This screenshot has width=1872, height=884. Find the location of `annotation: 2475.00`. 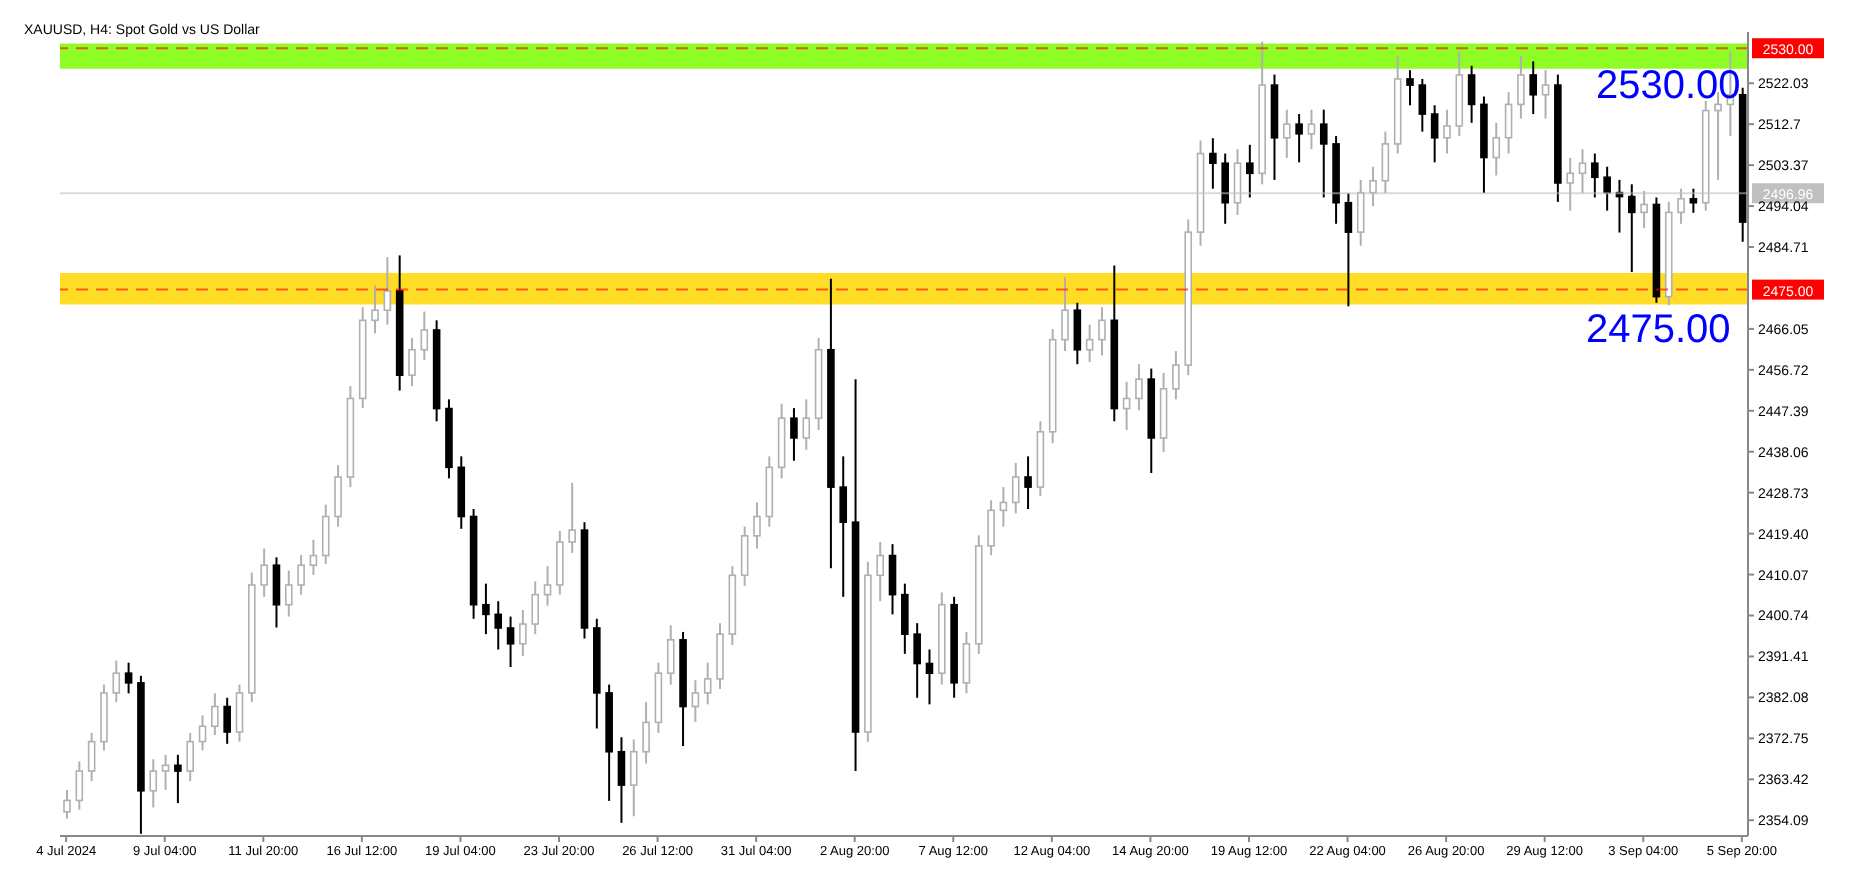

annotation: 2475.00 is located at coordinates (1658, 331).